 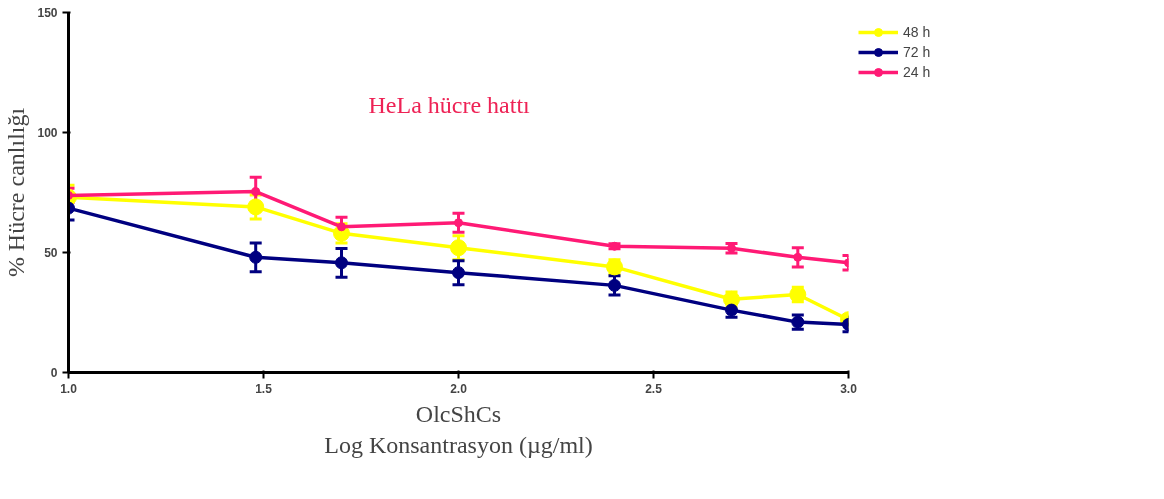 What do you see at coordinates (917, 52) in the screenshot?
I see `legend-label: 72 h` at bounding box center [917, 52].